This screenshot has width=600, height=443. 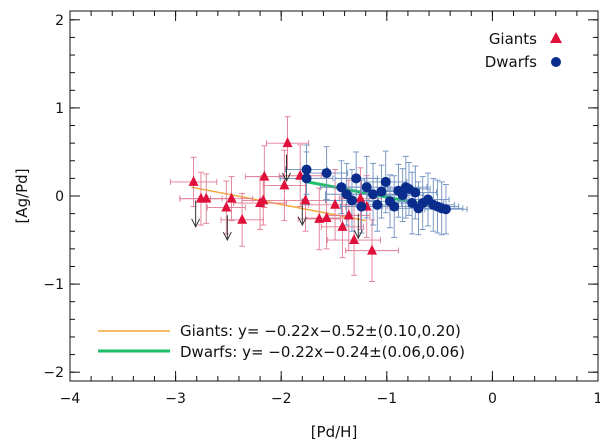 What do you see at coordinates (59, 21) in the screenshot?
I see `y-tick-label: 2` at bounding box center [59, 21].